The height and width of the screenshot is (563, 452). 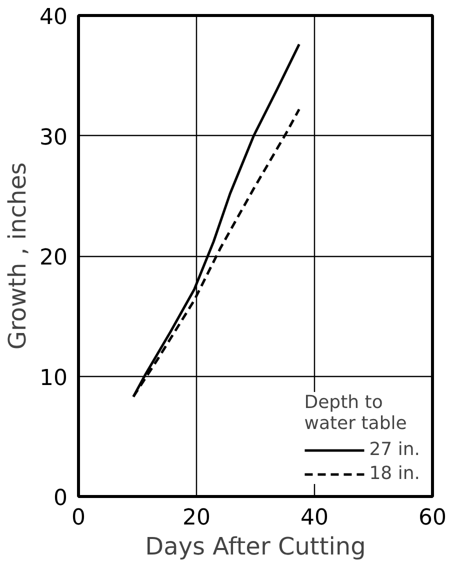 I want to click on y-tick-label: 30, so click(x=54, y=137).